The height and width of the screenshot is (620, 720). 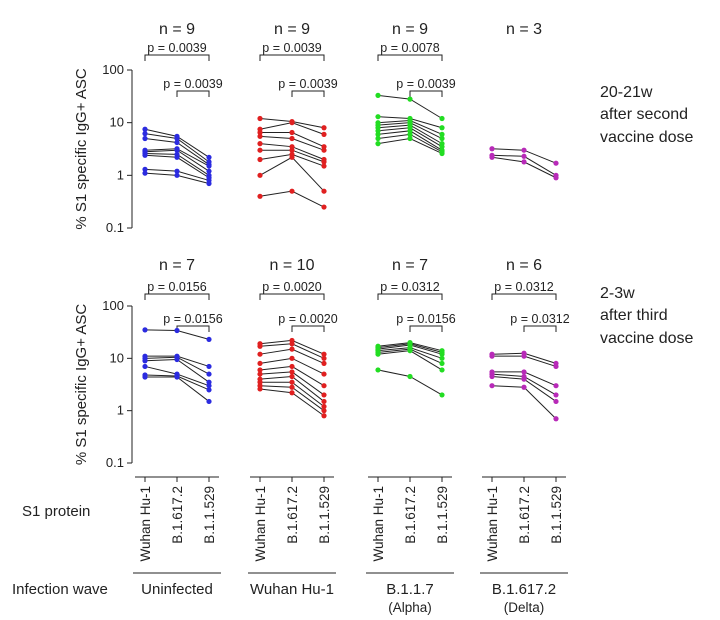 What do you see at coordinates (415, 327) in the screenshot?
I see `panel-1-2: n = 7 p = 0.0312 p = 0.0156` at bounding box center [415, 327].